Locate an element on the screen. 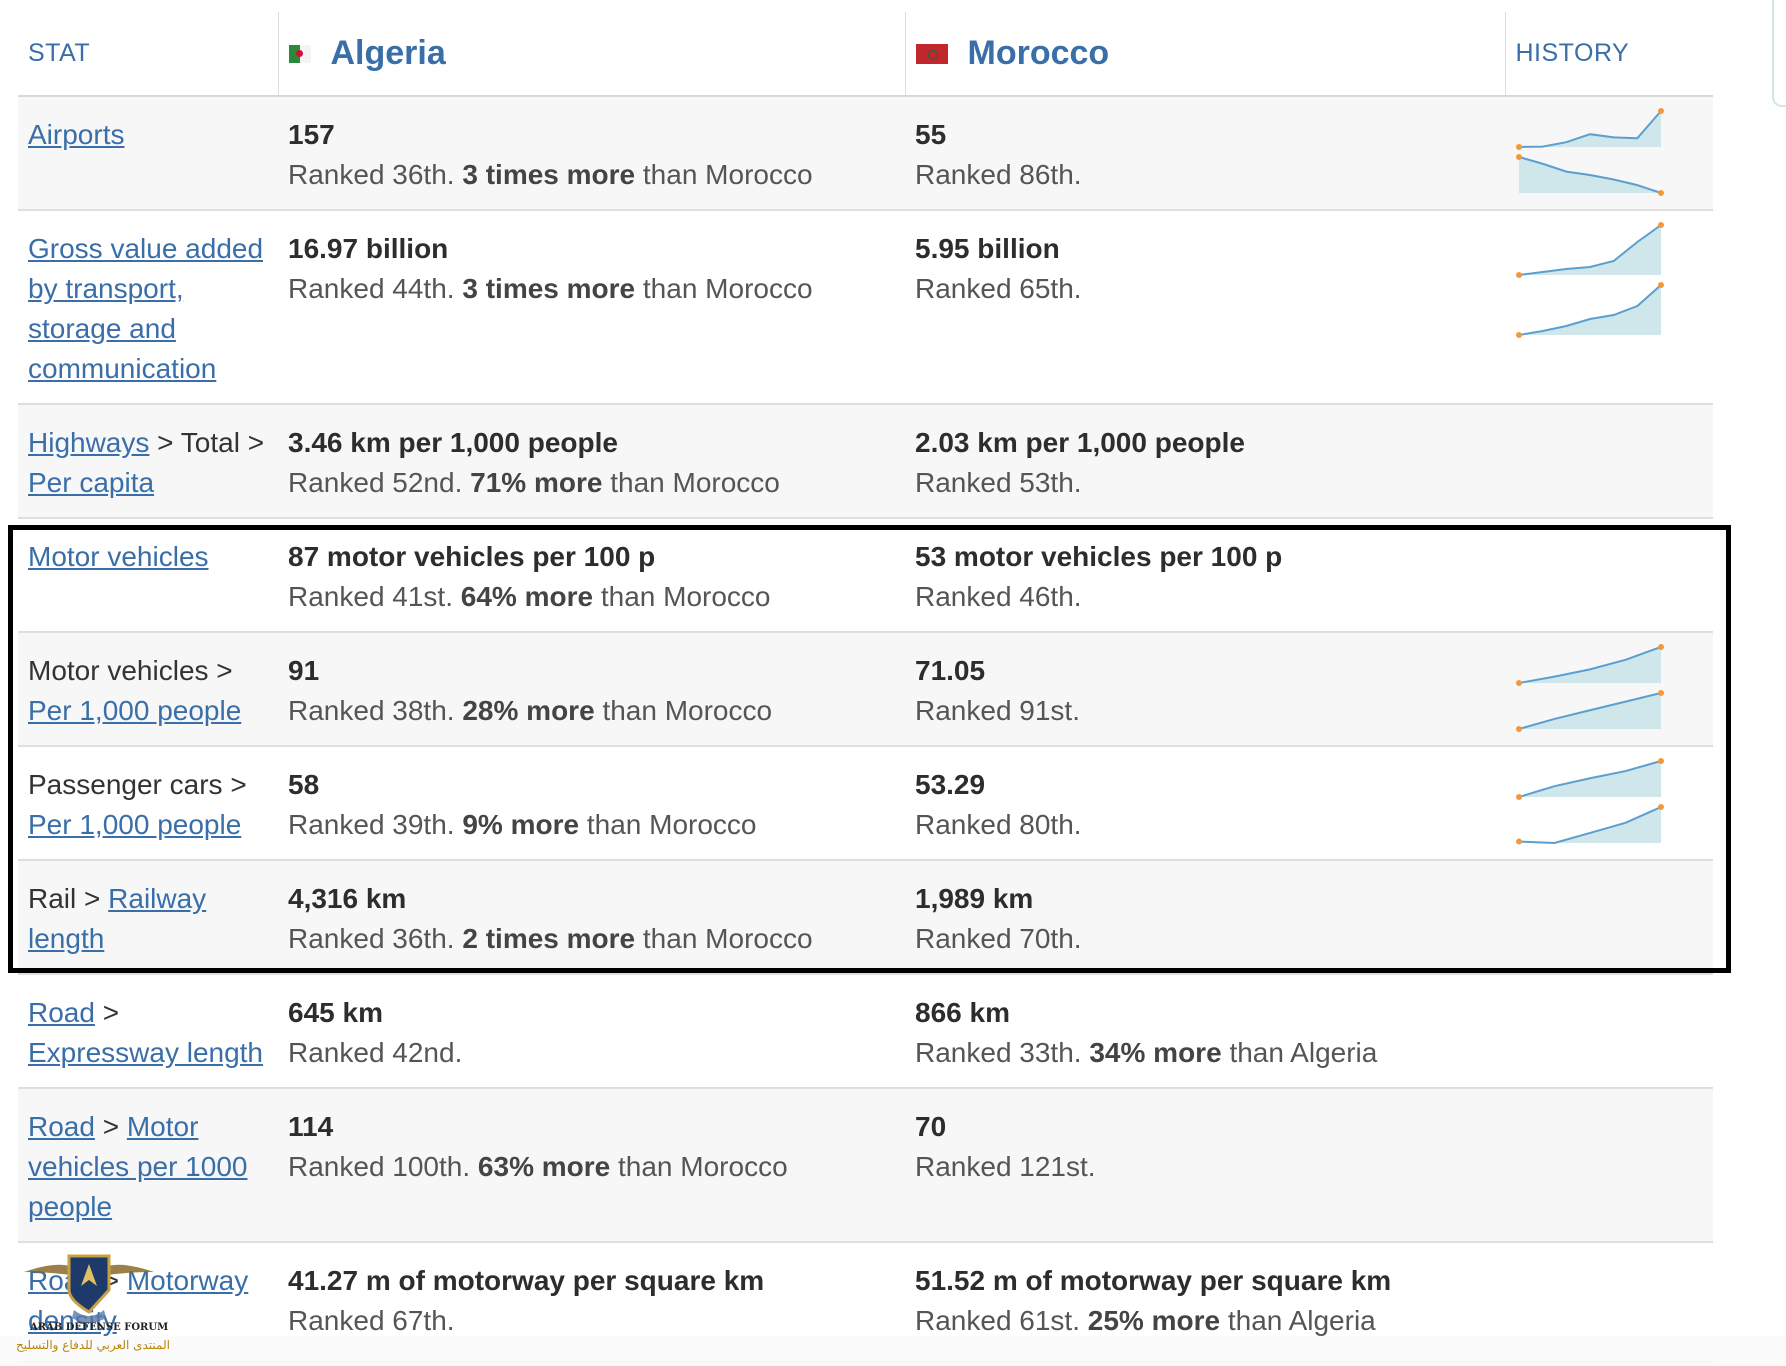  rank-text: Ranked 36th. 3 times more than Morocco is located at coordinates (591, 175).